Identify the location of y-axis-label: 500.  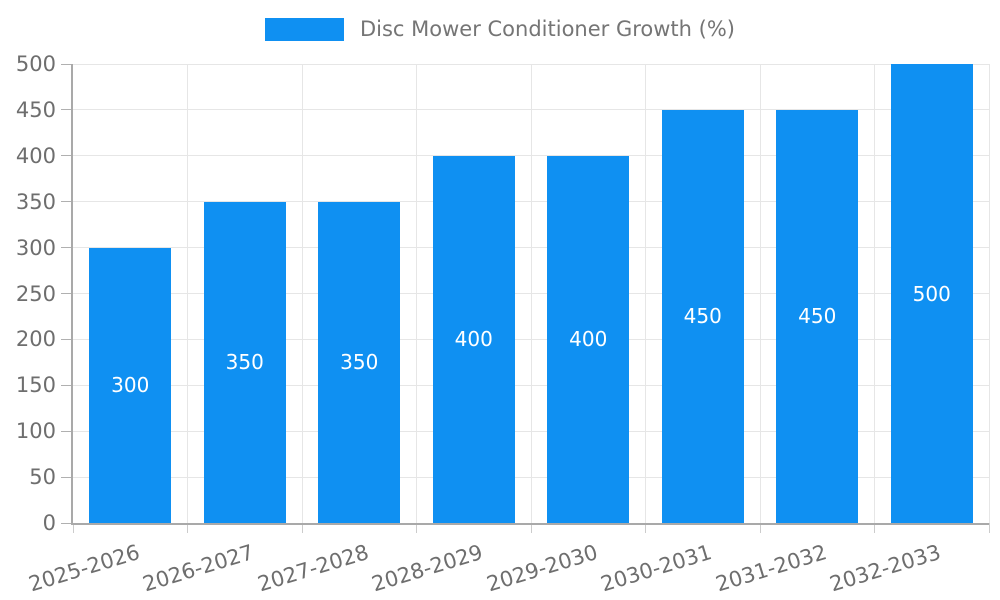
(35, 64).